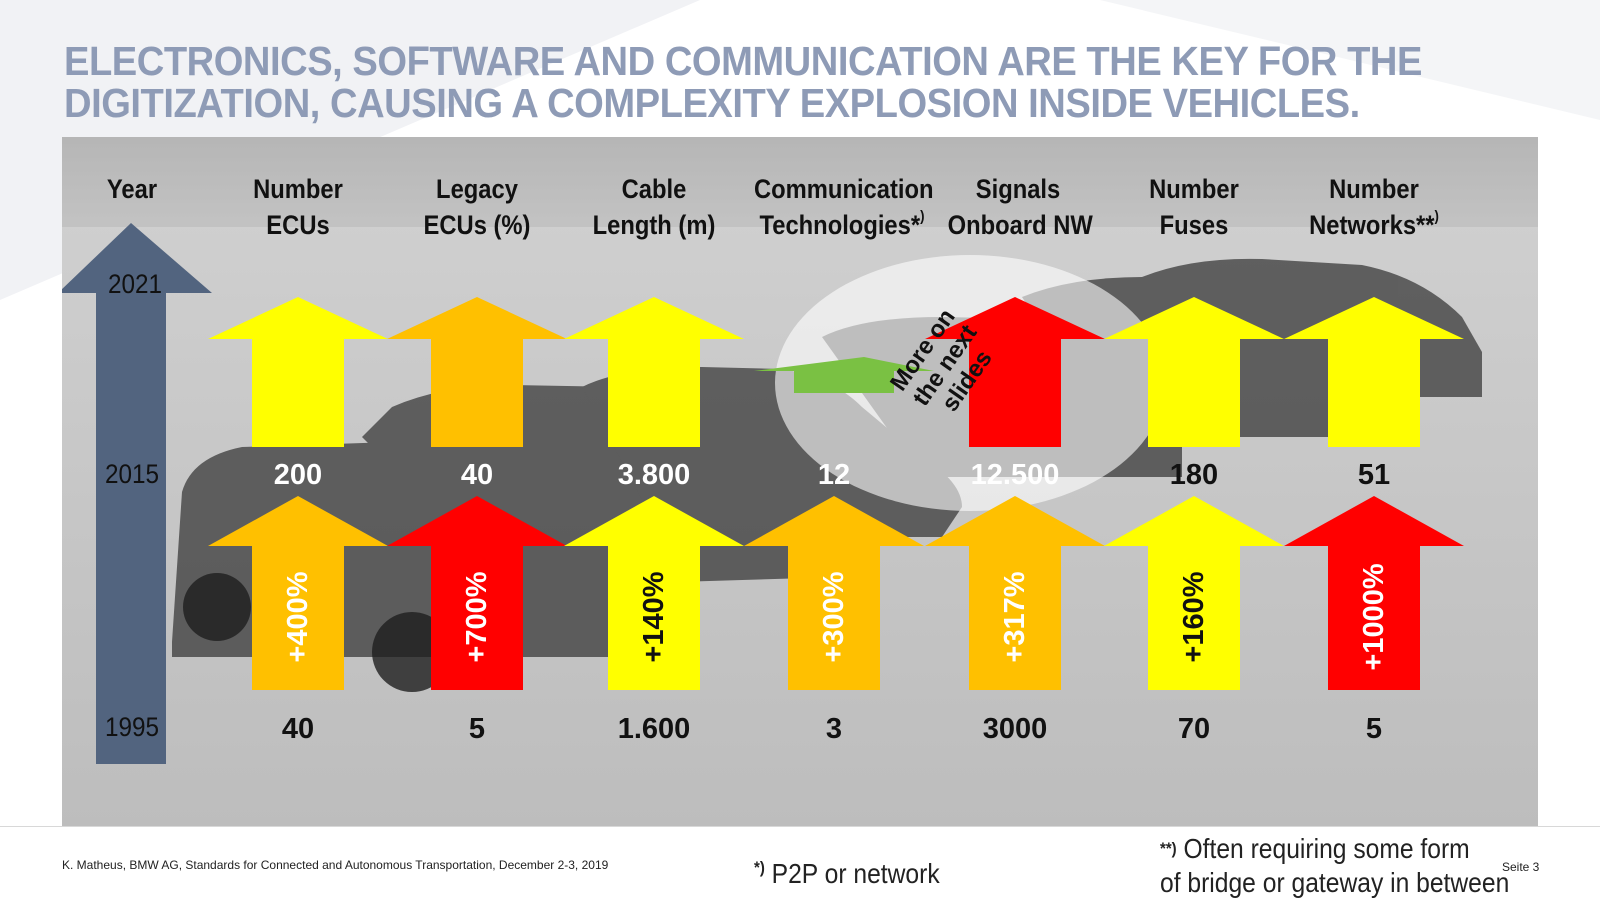 This screenshot has height=900, width=1600. What do you see at coordinates (1323, 848) in the screenshot?
I see `footnote-bridge-line1: Often requiring some form` at bounding box center [1323, 848].